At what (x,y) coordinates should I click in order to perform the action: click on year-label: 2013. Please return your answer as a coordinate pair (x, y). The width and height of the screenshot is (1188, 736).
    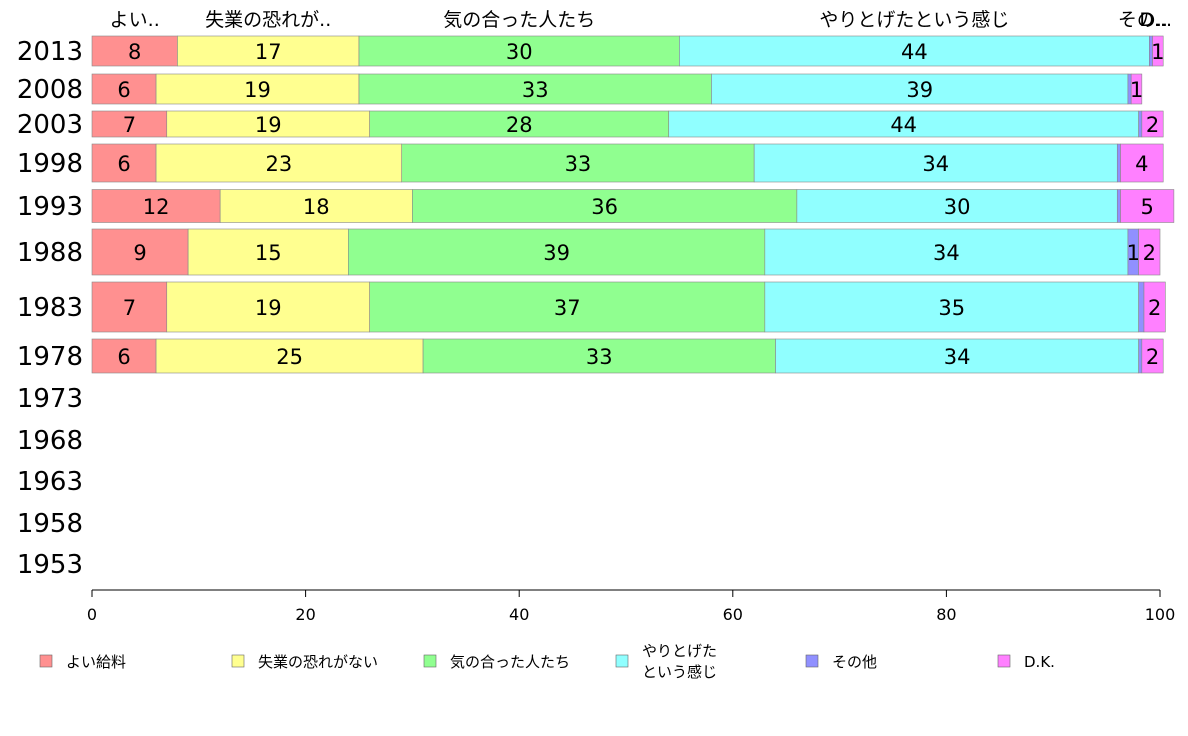
    Looking at the image, I should click on (50, 52).